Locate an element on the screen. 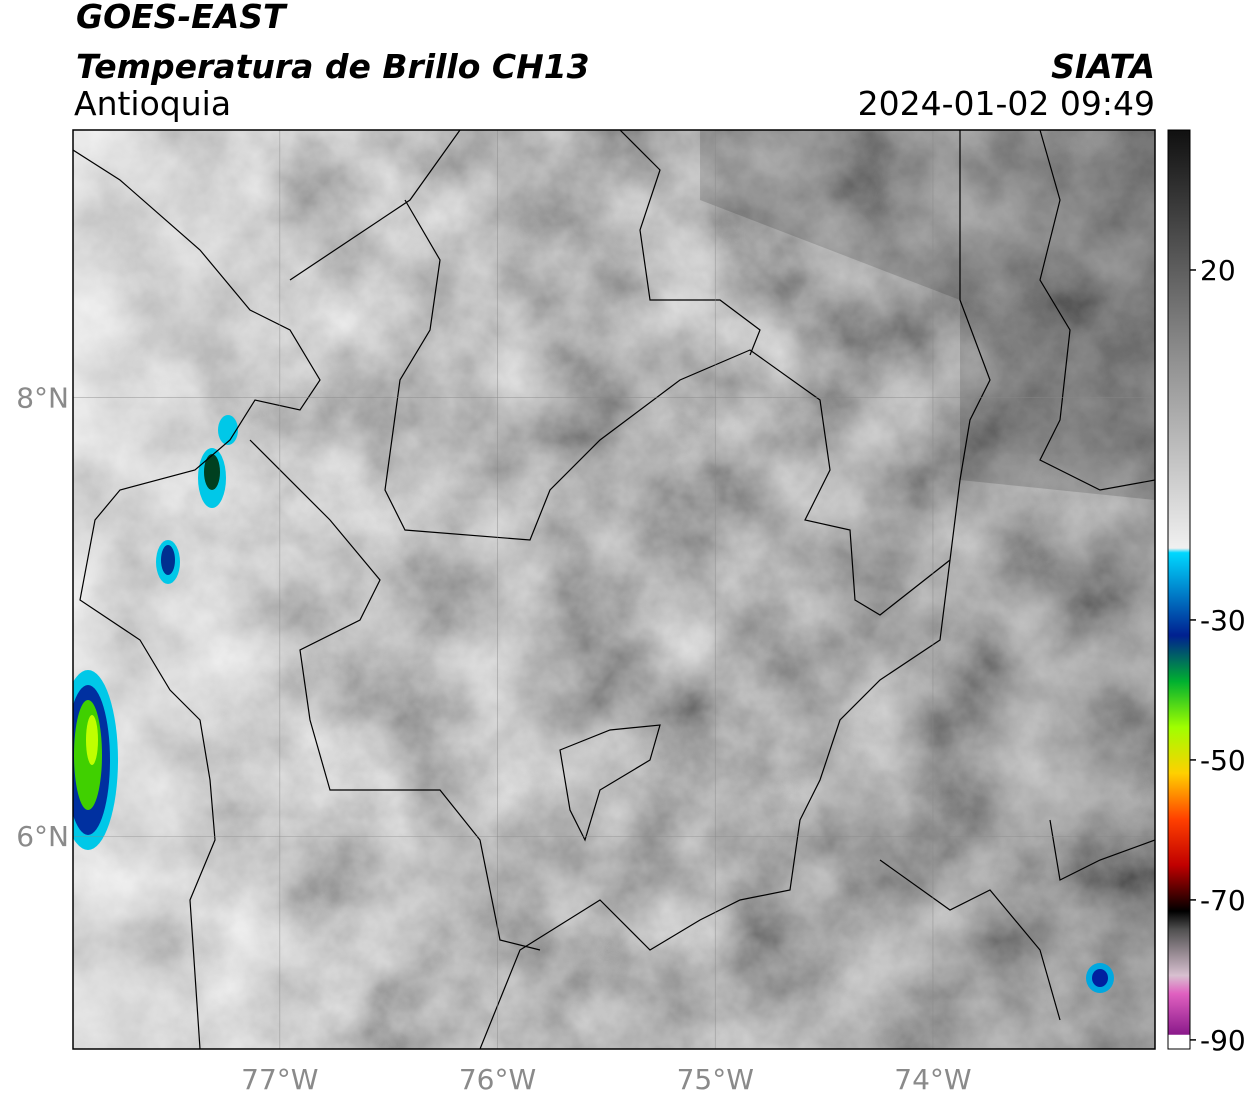  region: Antioquia is located at coordinates (152, 103).